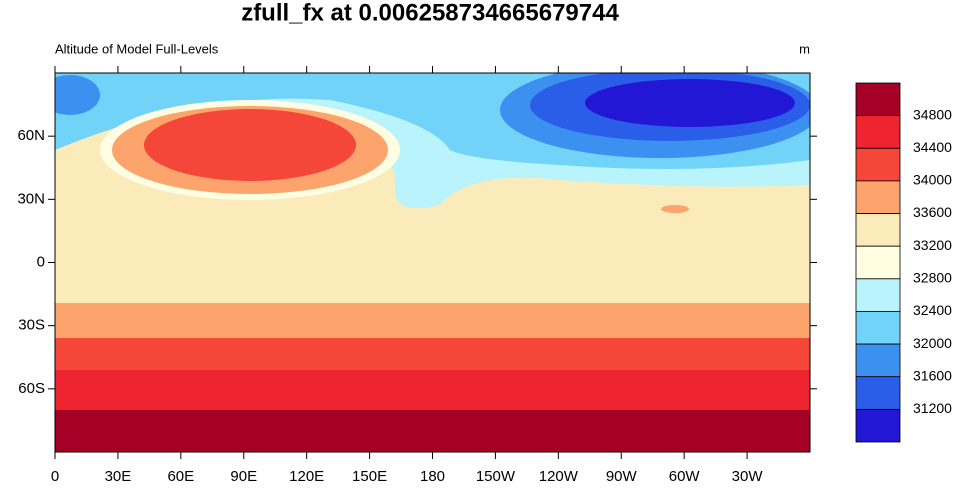 The height and width of the screenshot is (495, 961). I want to click on x-tick-label: 90W, so click(622, 476).